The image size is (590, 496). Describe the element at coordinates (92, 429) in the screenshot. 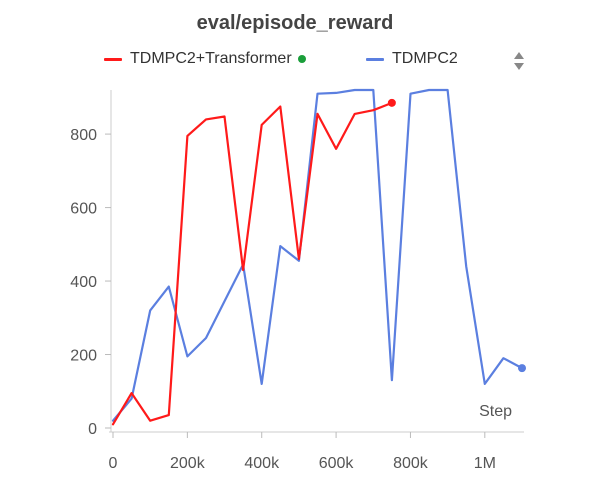

I see `y-tick-label: 0` at that location.